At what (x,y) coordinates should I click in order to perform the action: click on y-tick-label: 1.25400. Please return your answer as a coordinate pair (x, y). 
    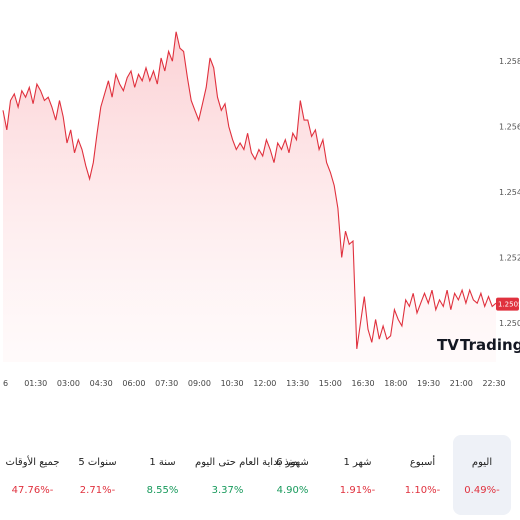
    Looking at the image, I should click on (509, 192).